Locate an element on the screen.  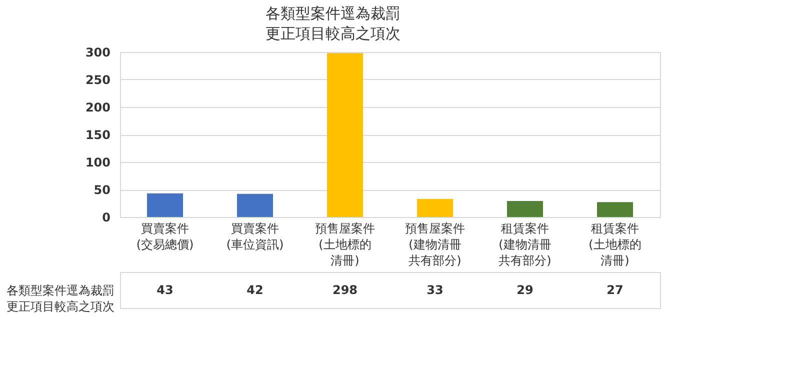
data-label: 33 is located at coordinates (435, 290).